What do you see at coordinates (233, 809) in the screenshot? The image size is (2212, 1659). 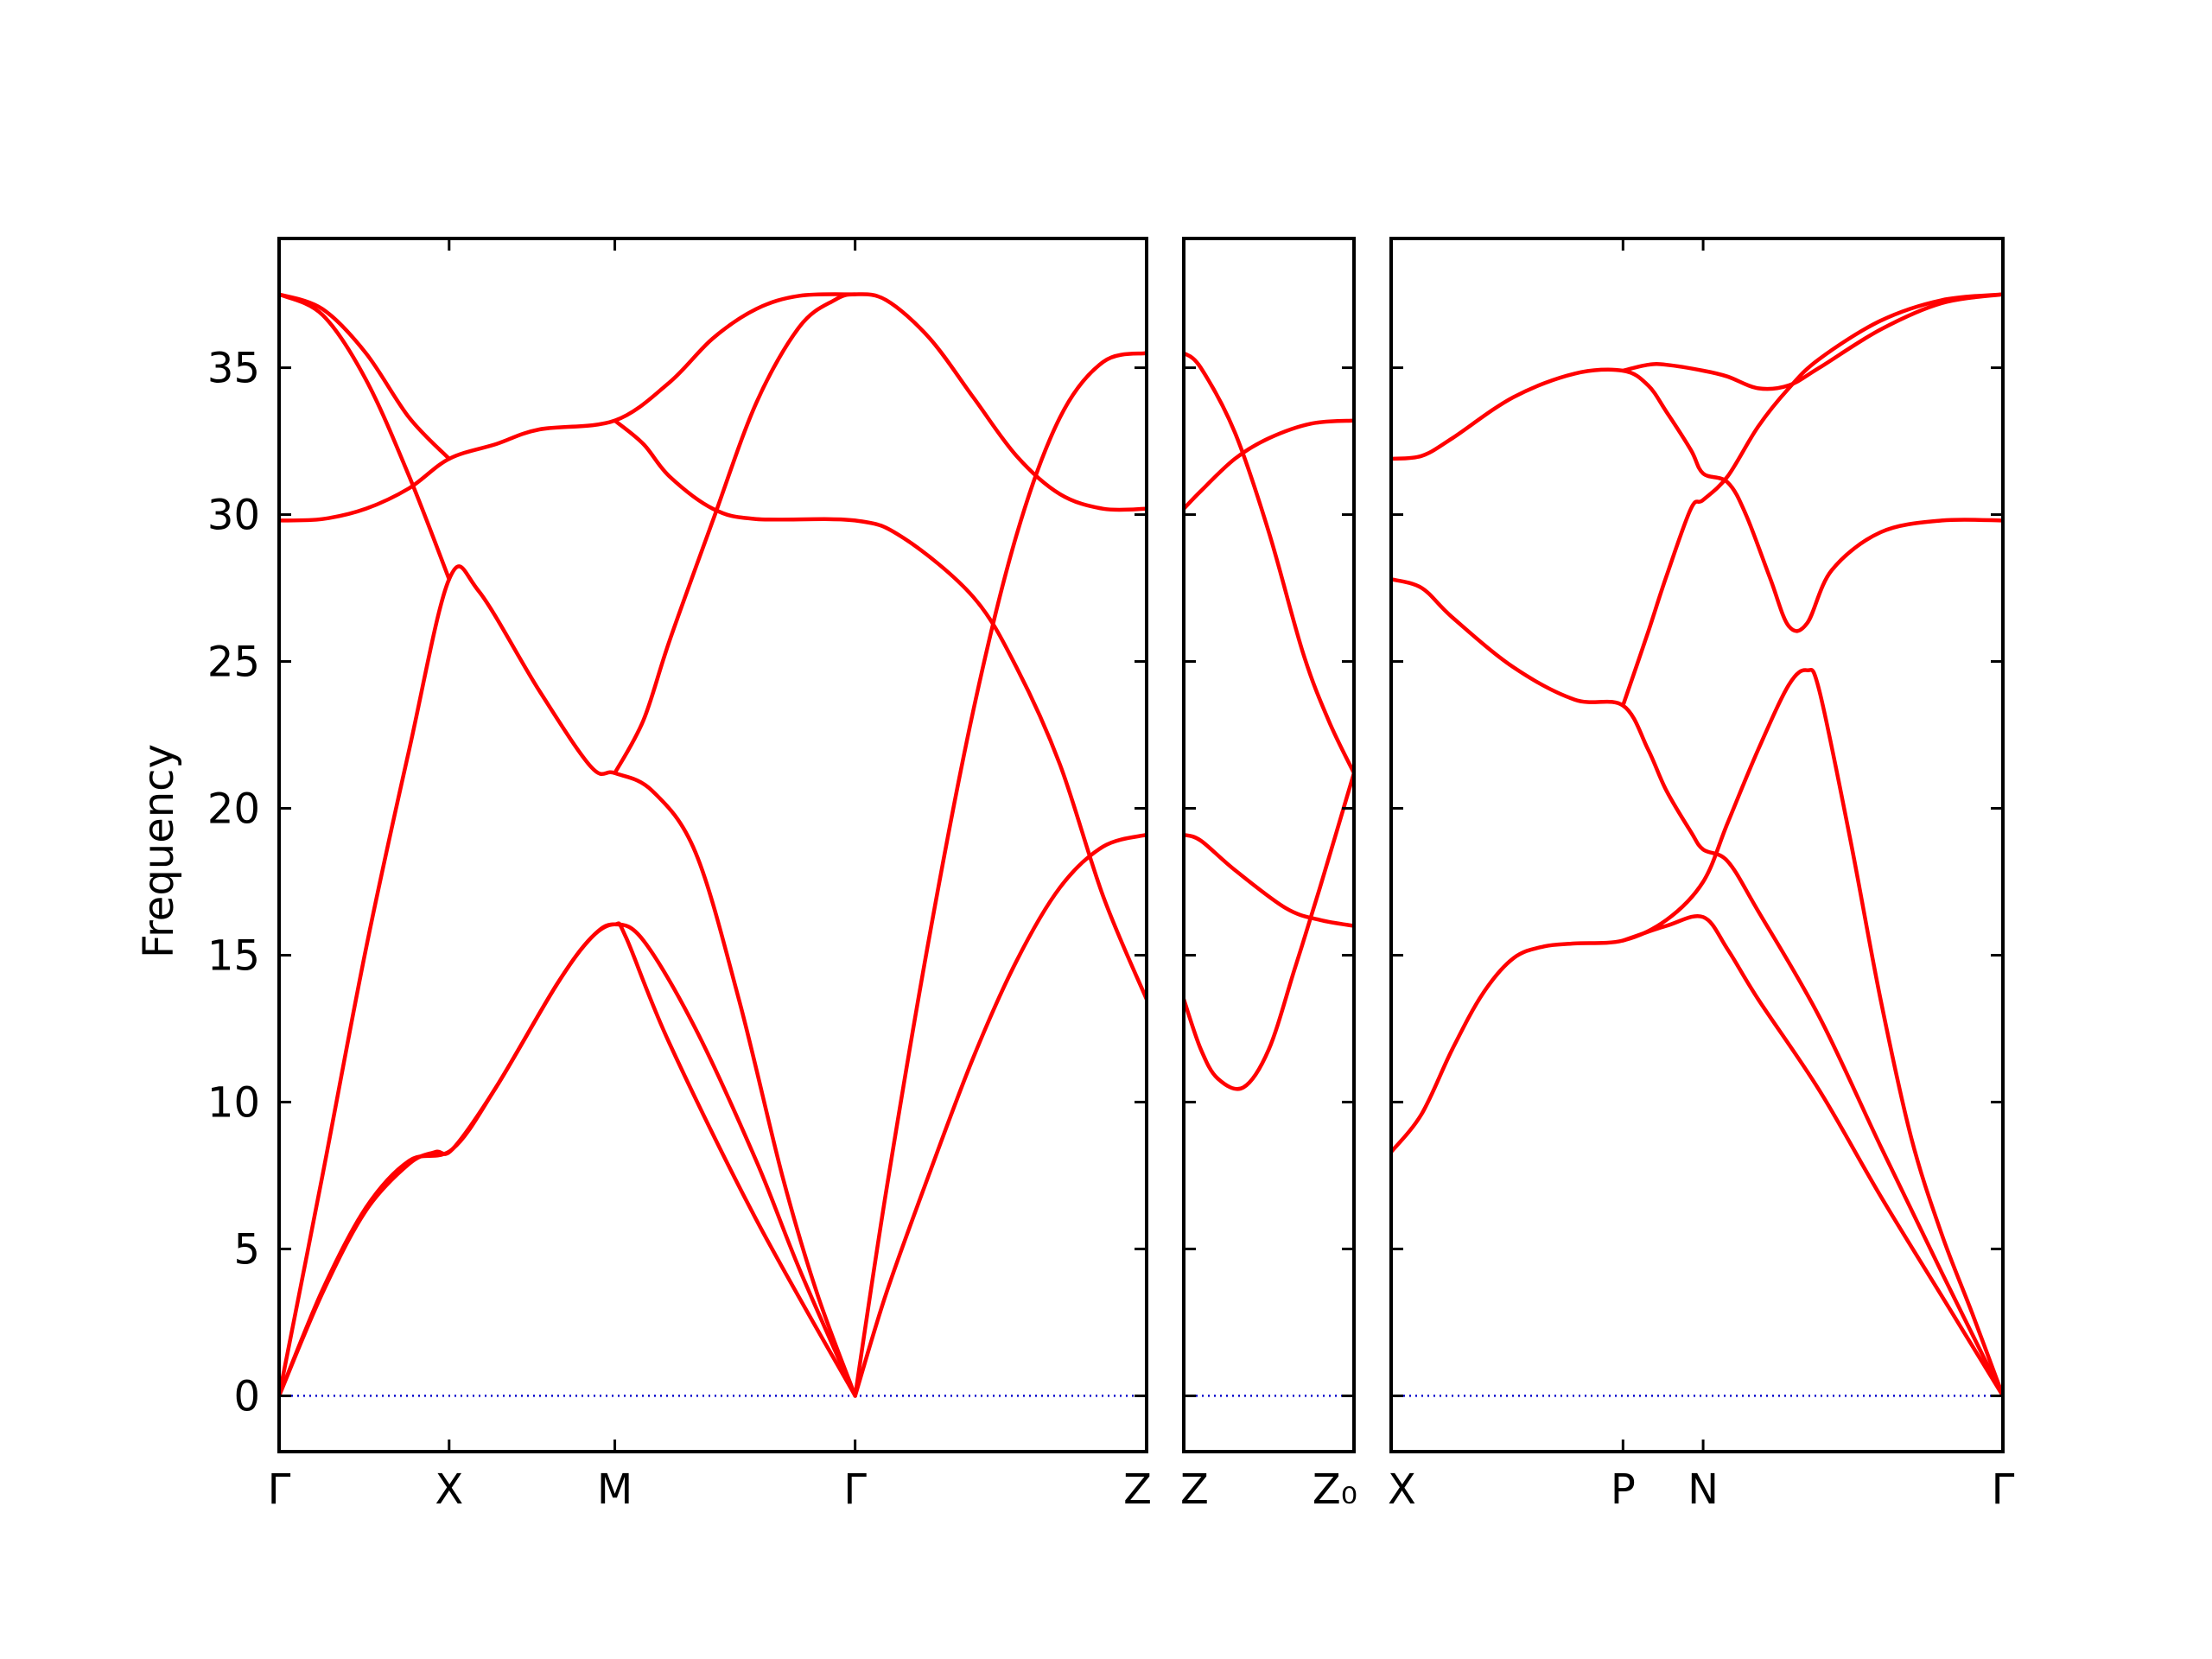 I see `y-tick-label: 20` at bounding box center [233, 809].